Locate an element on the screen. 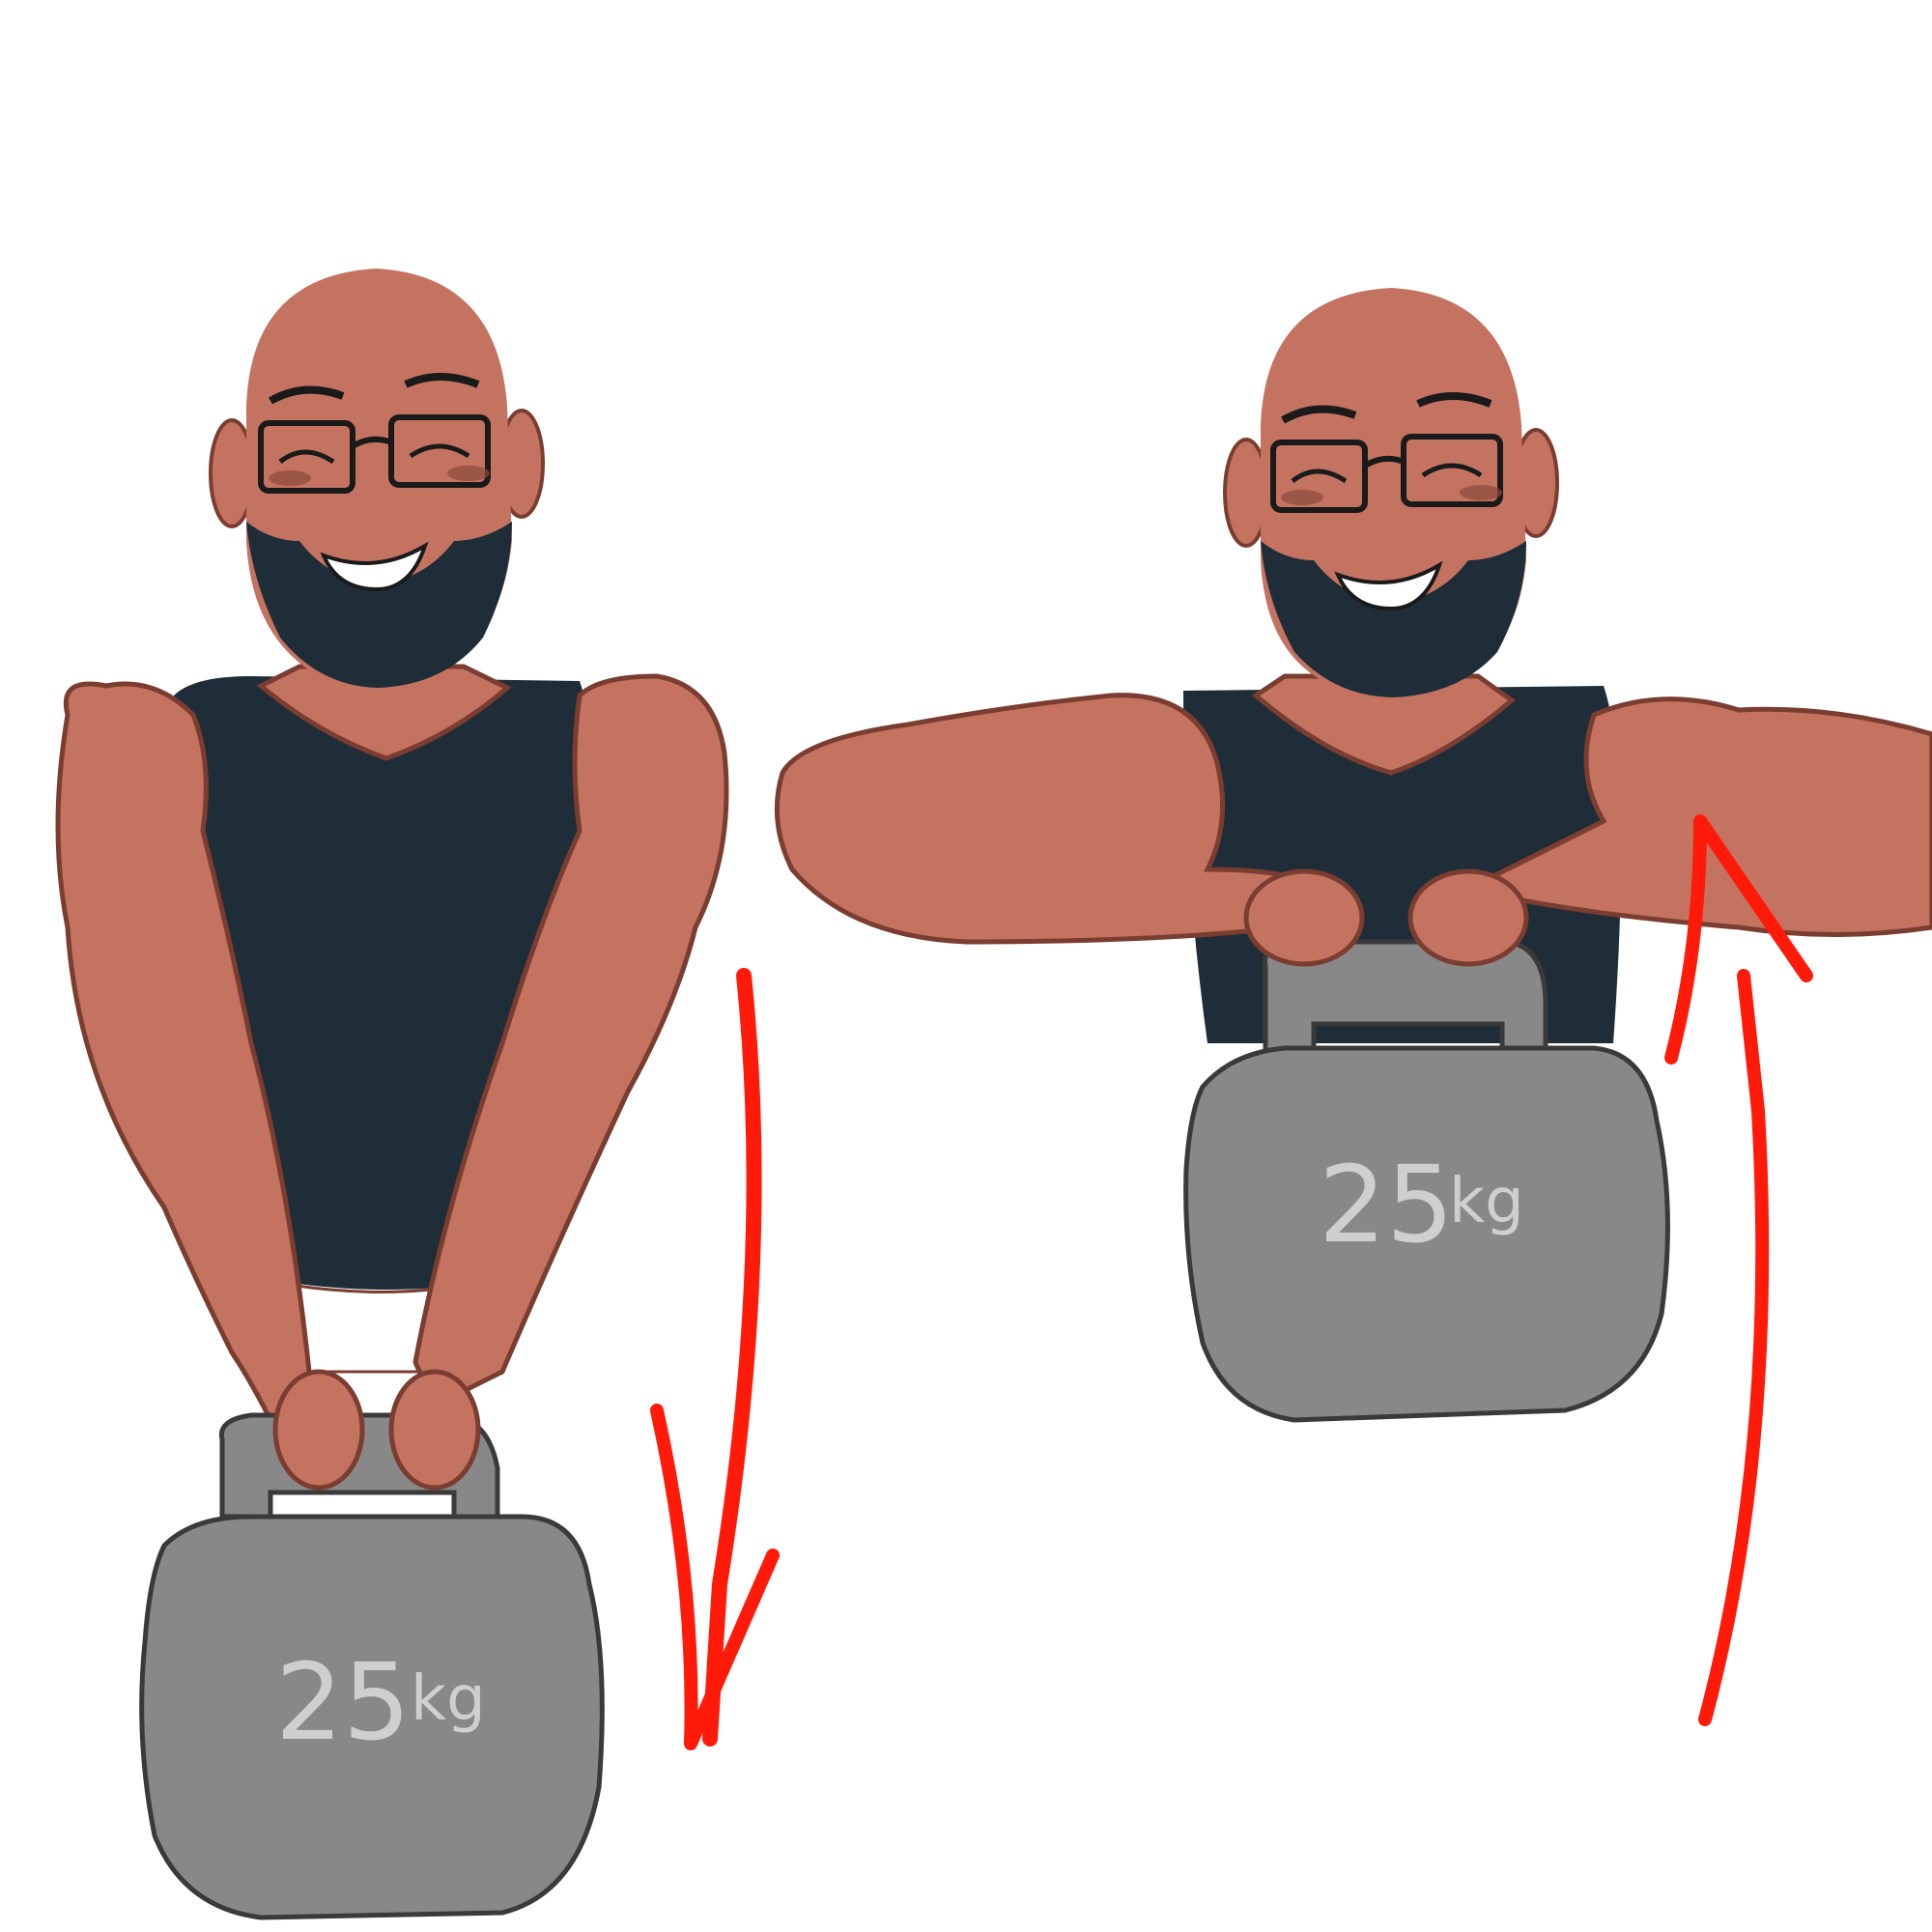 The image size is (1932, 1932). up-arrow-icon is located at coordinates (1738, 1270).